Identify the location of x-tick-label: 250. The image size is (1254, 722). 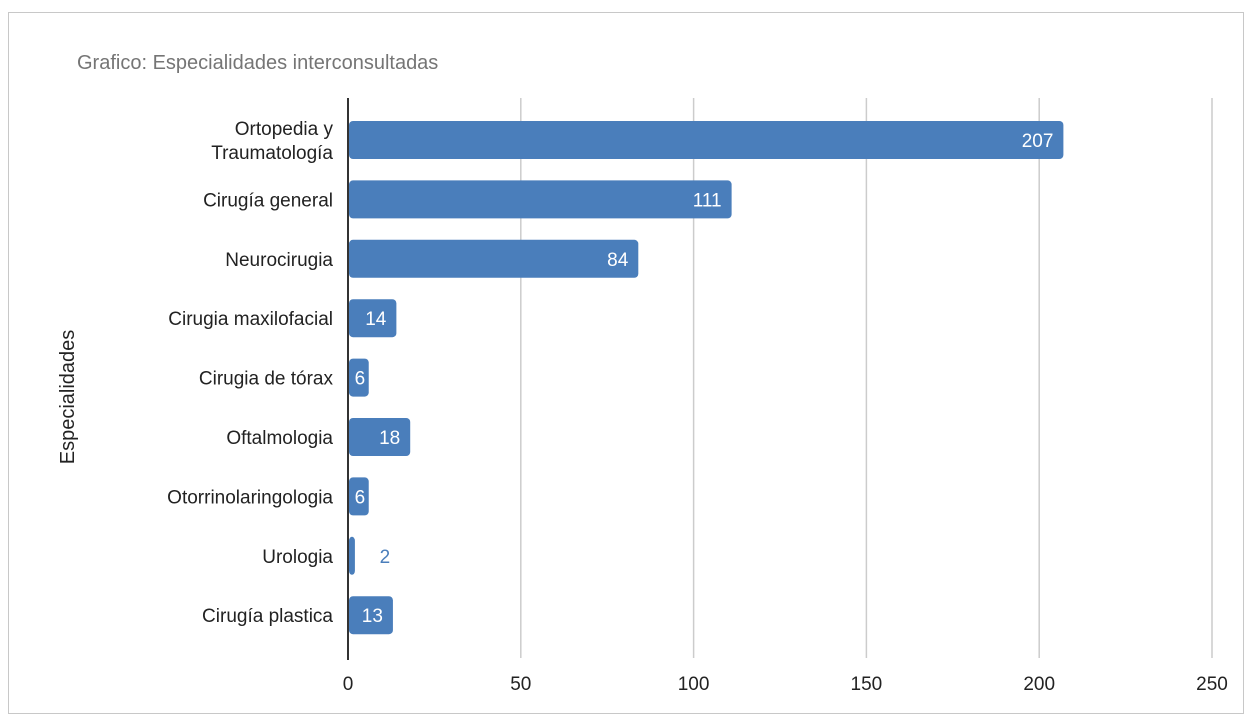
(1212, 684).